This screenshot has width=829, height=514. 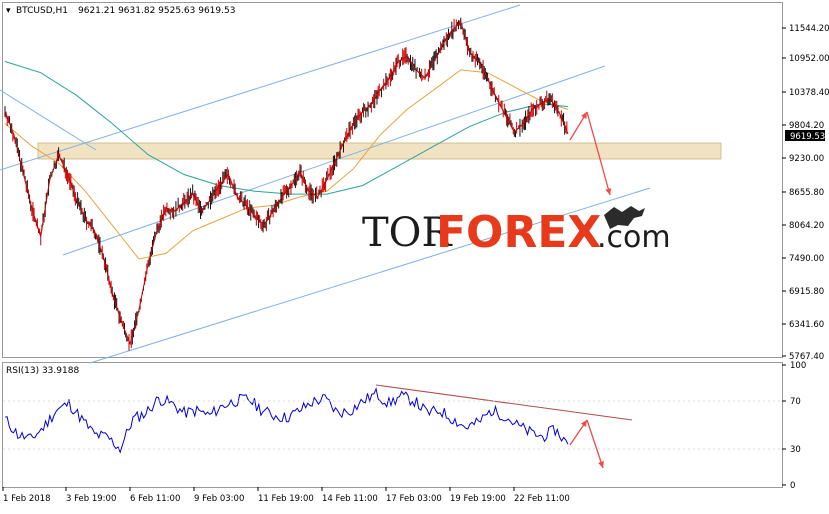 I want to click on time-tick-label: 19 Feb 19:00, so click(x=478, y=499).